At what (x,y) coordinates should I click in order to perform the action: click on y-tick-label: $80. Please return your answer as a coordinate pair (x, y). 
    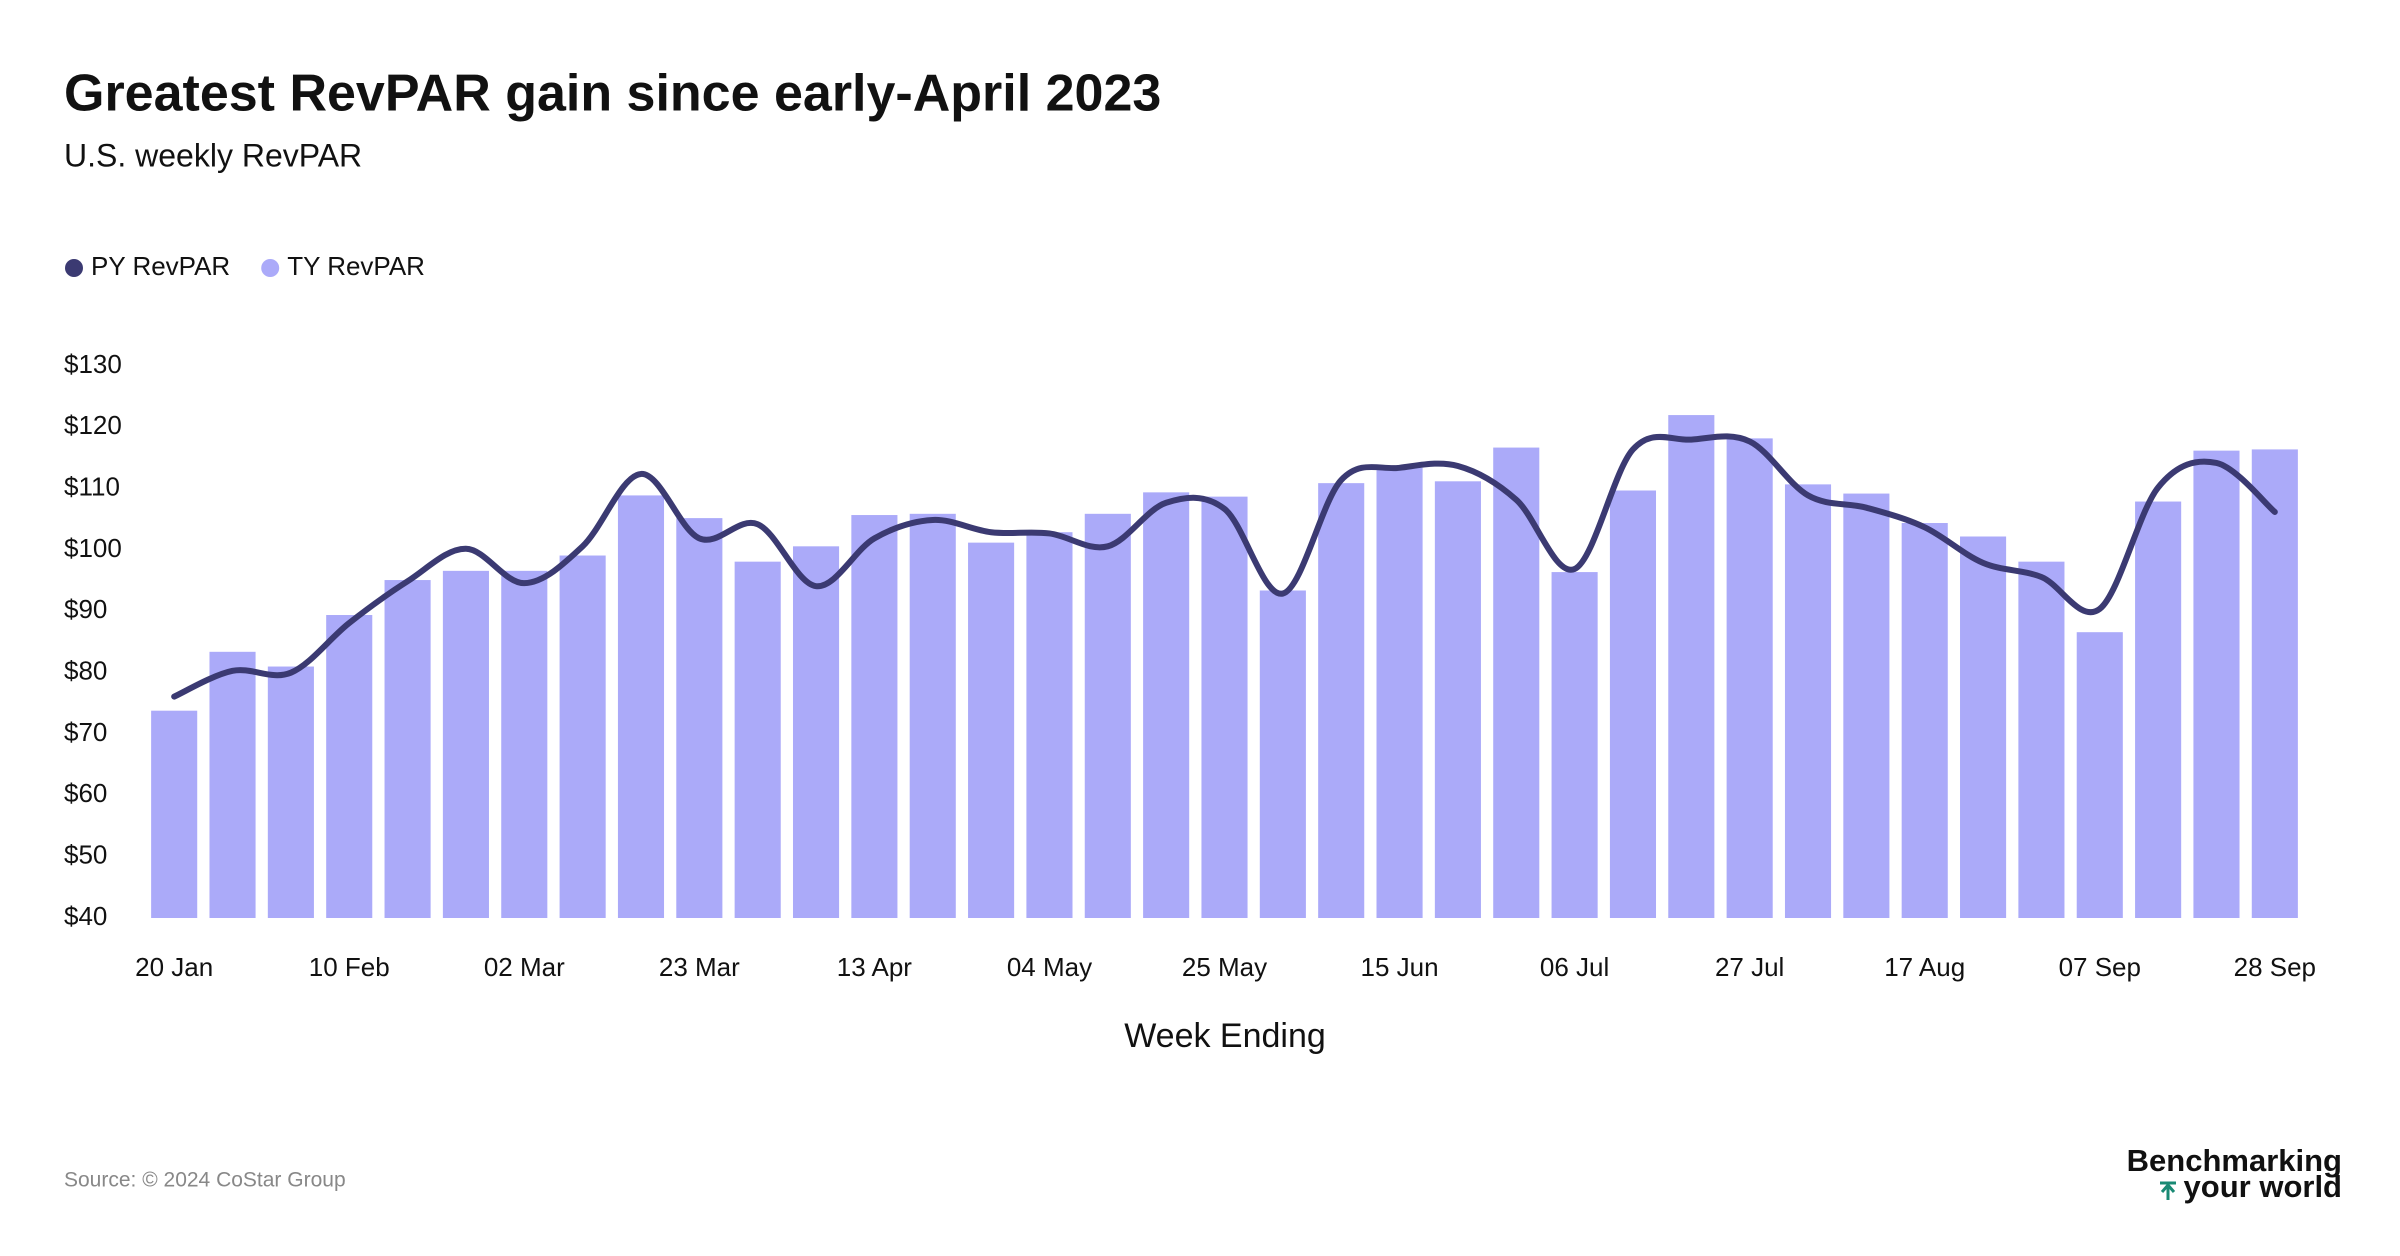
    Looking at the image, I should click on (85, 671).